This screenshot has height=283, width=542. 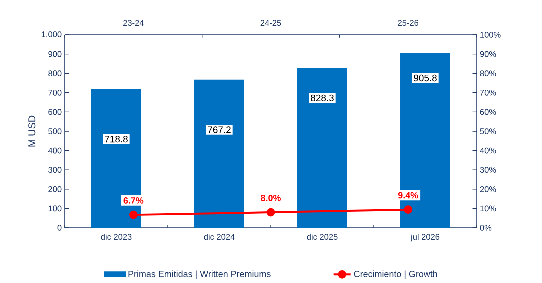 What do you see at coordinates (55, 73) in the screenshot?
I see `y-tick-label: 800` at bounding box center [55, 73].